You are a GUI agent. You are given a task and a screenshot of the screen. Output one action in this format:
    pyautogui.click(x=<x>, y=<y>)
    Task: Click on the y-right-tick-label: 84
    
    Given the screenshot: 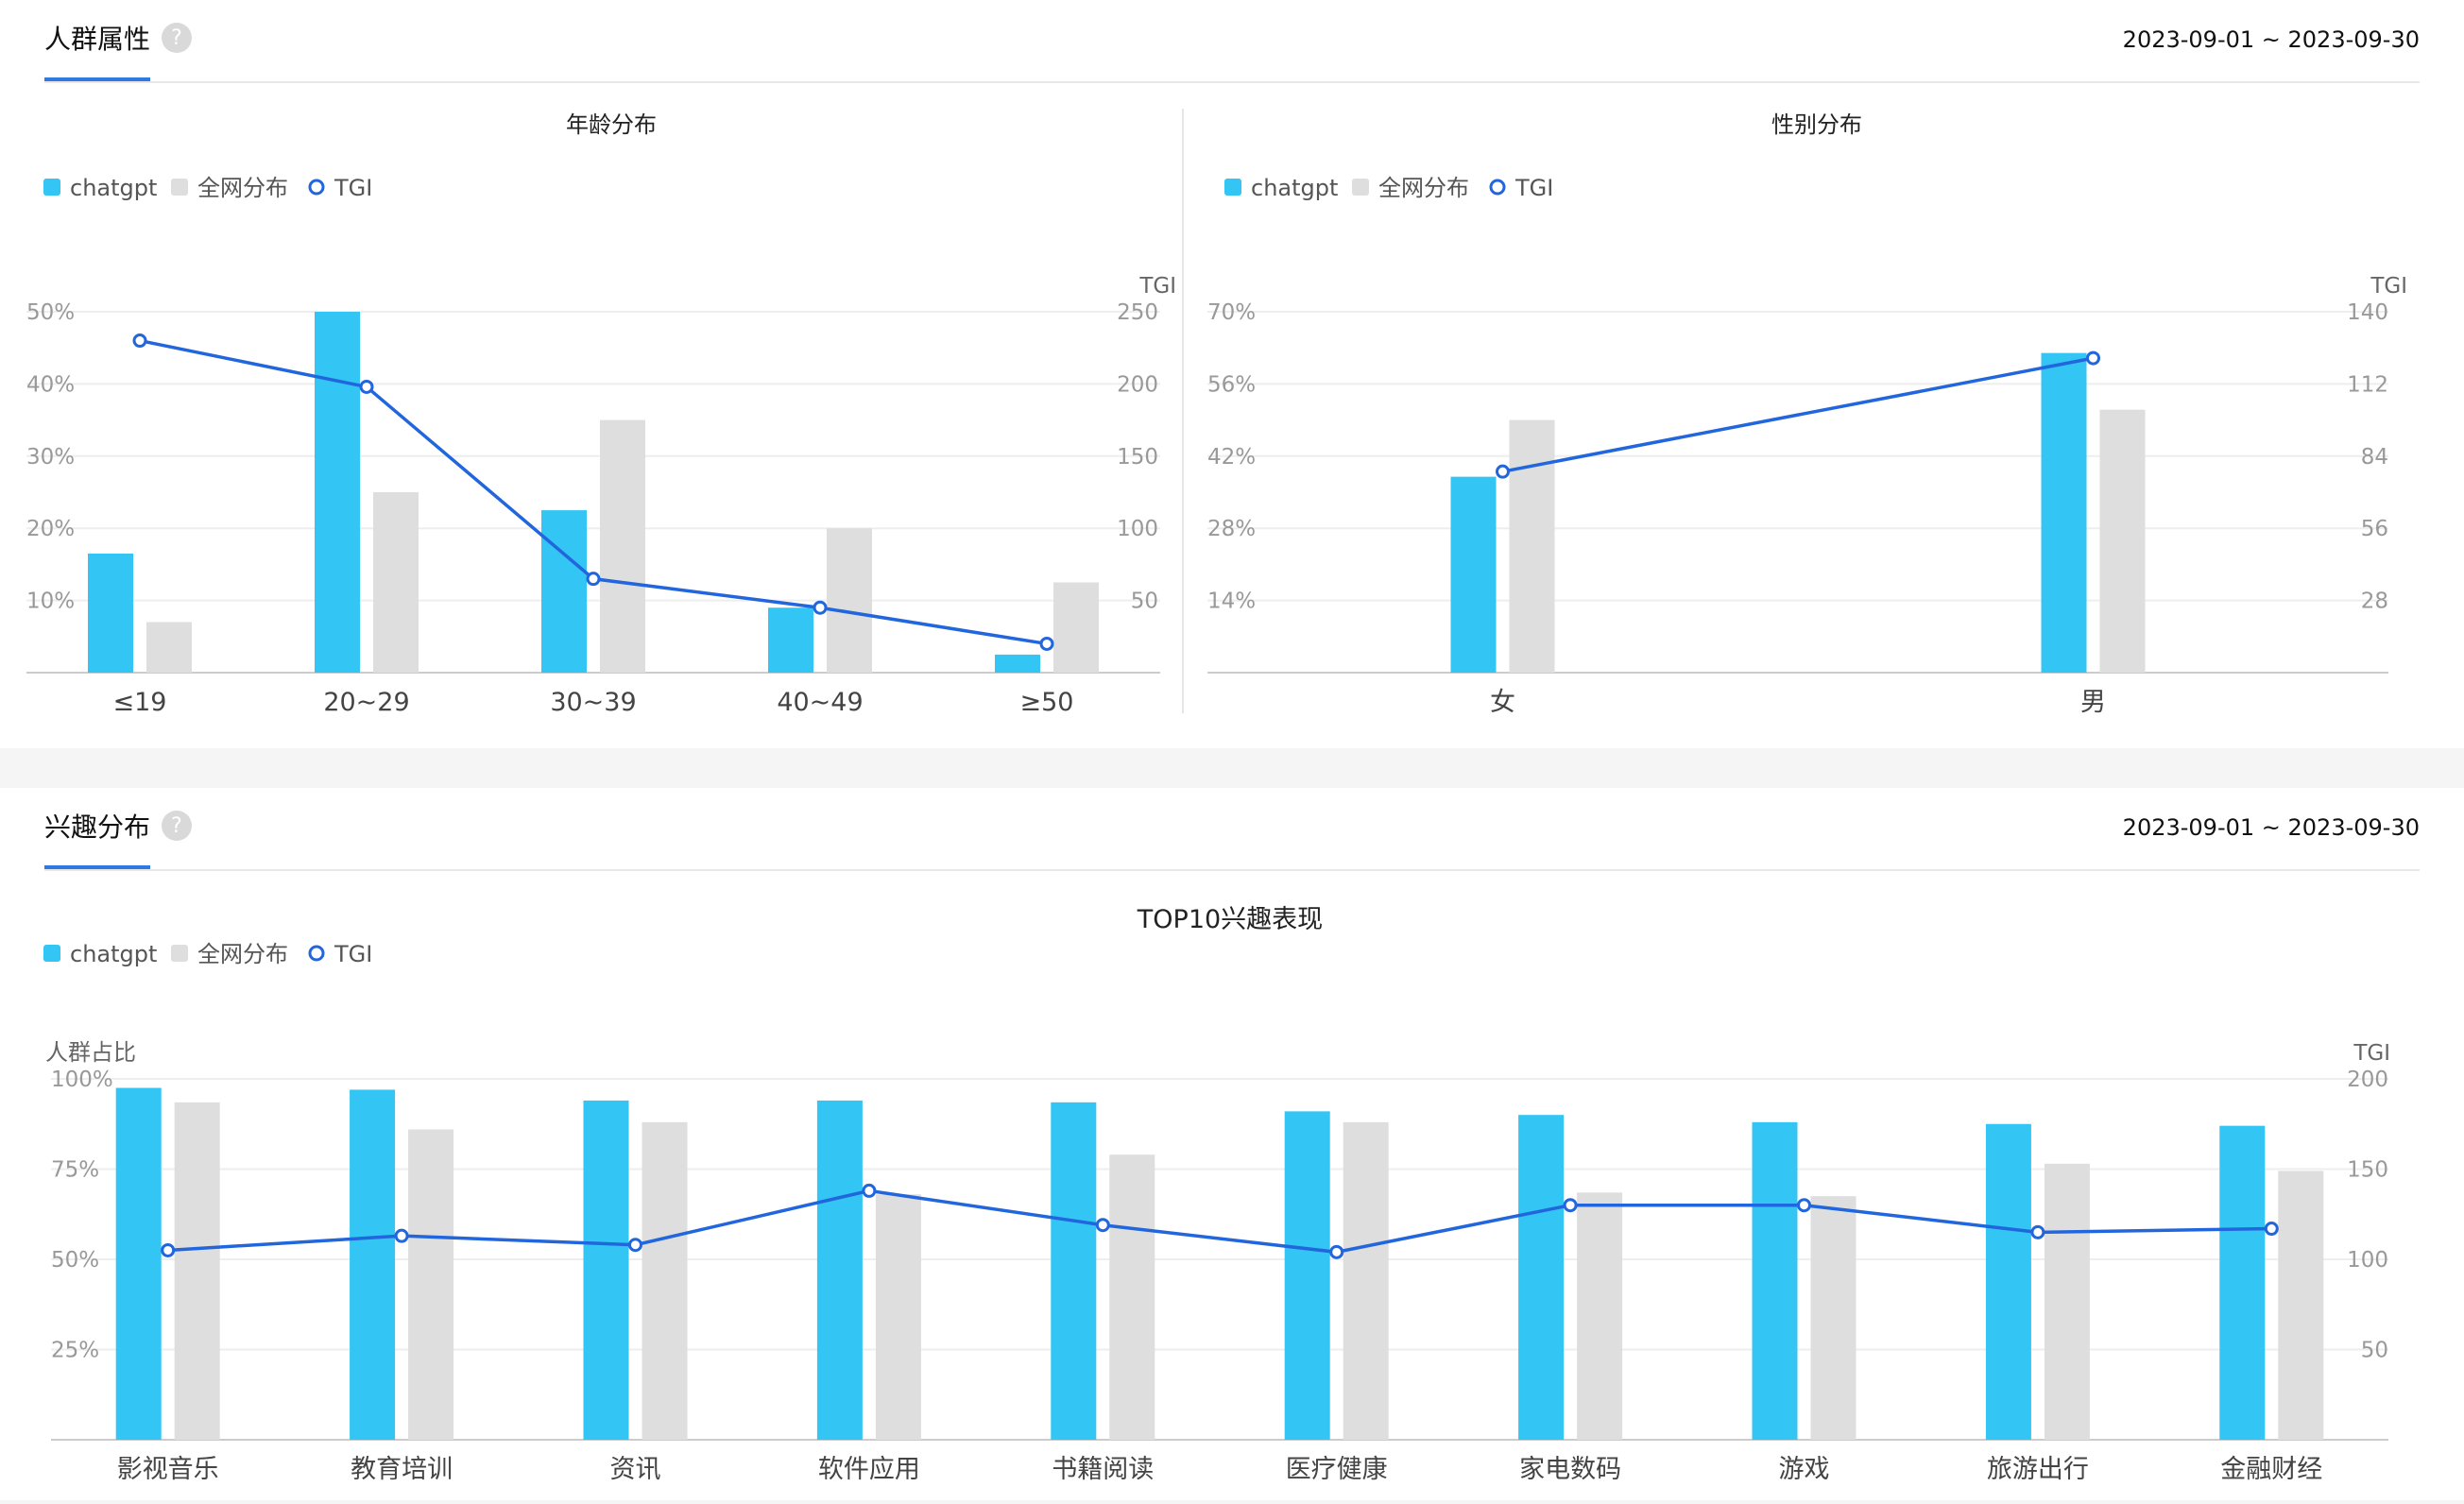 What is the action you would take?
    pyautogui.click(x=2374, y=457)
    